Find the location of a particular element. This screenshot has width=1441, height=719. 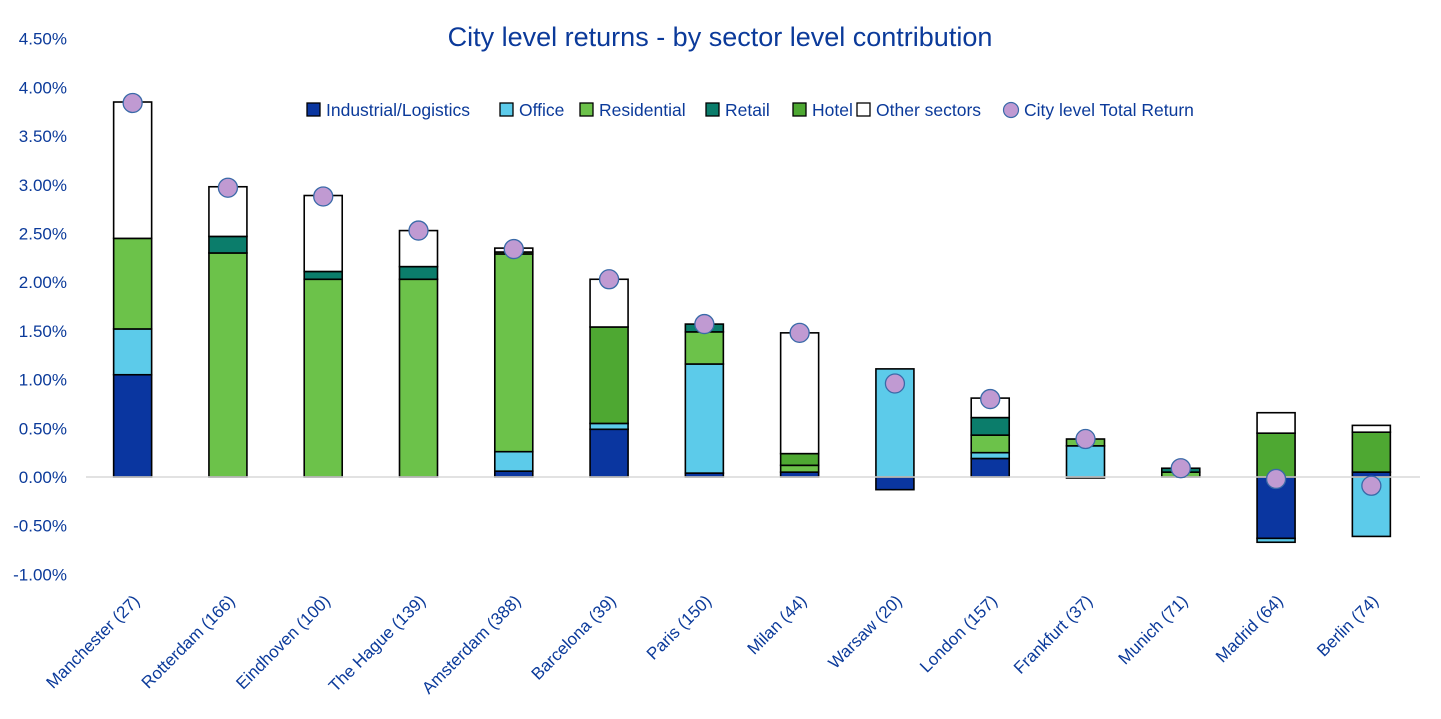

y-tick-label: 2.50% is located at coordinates (43, 234).